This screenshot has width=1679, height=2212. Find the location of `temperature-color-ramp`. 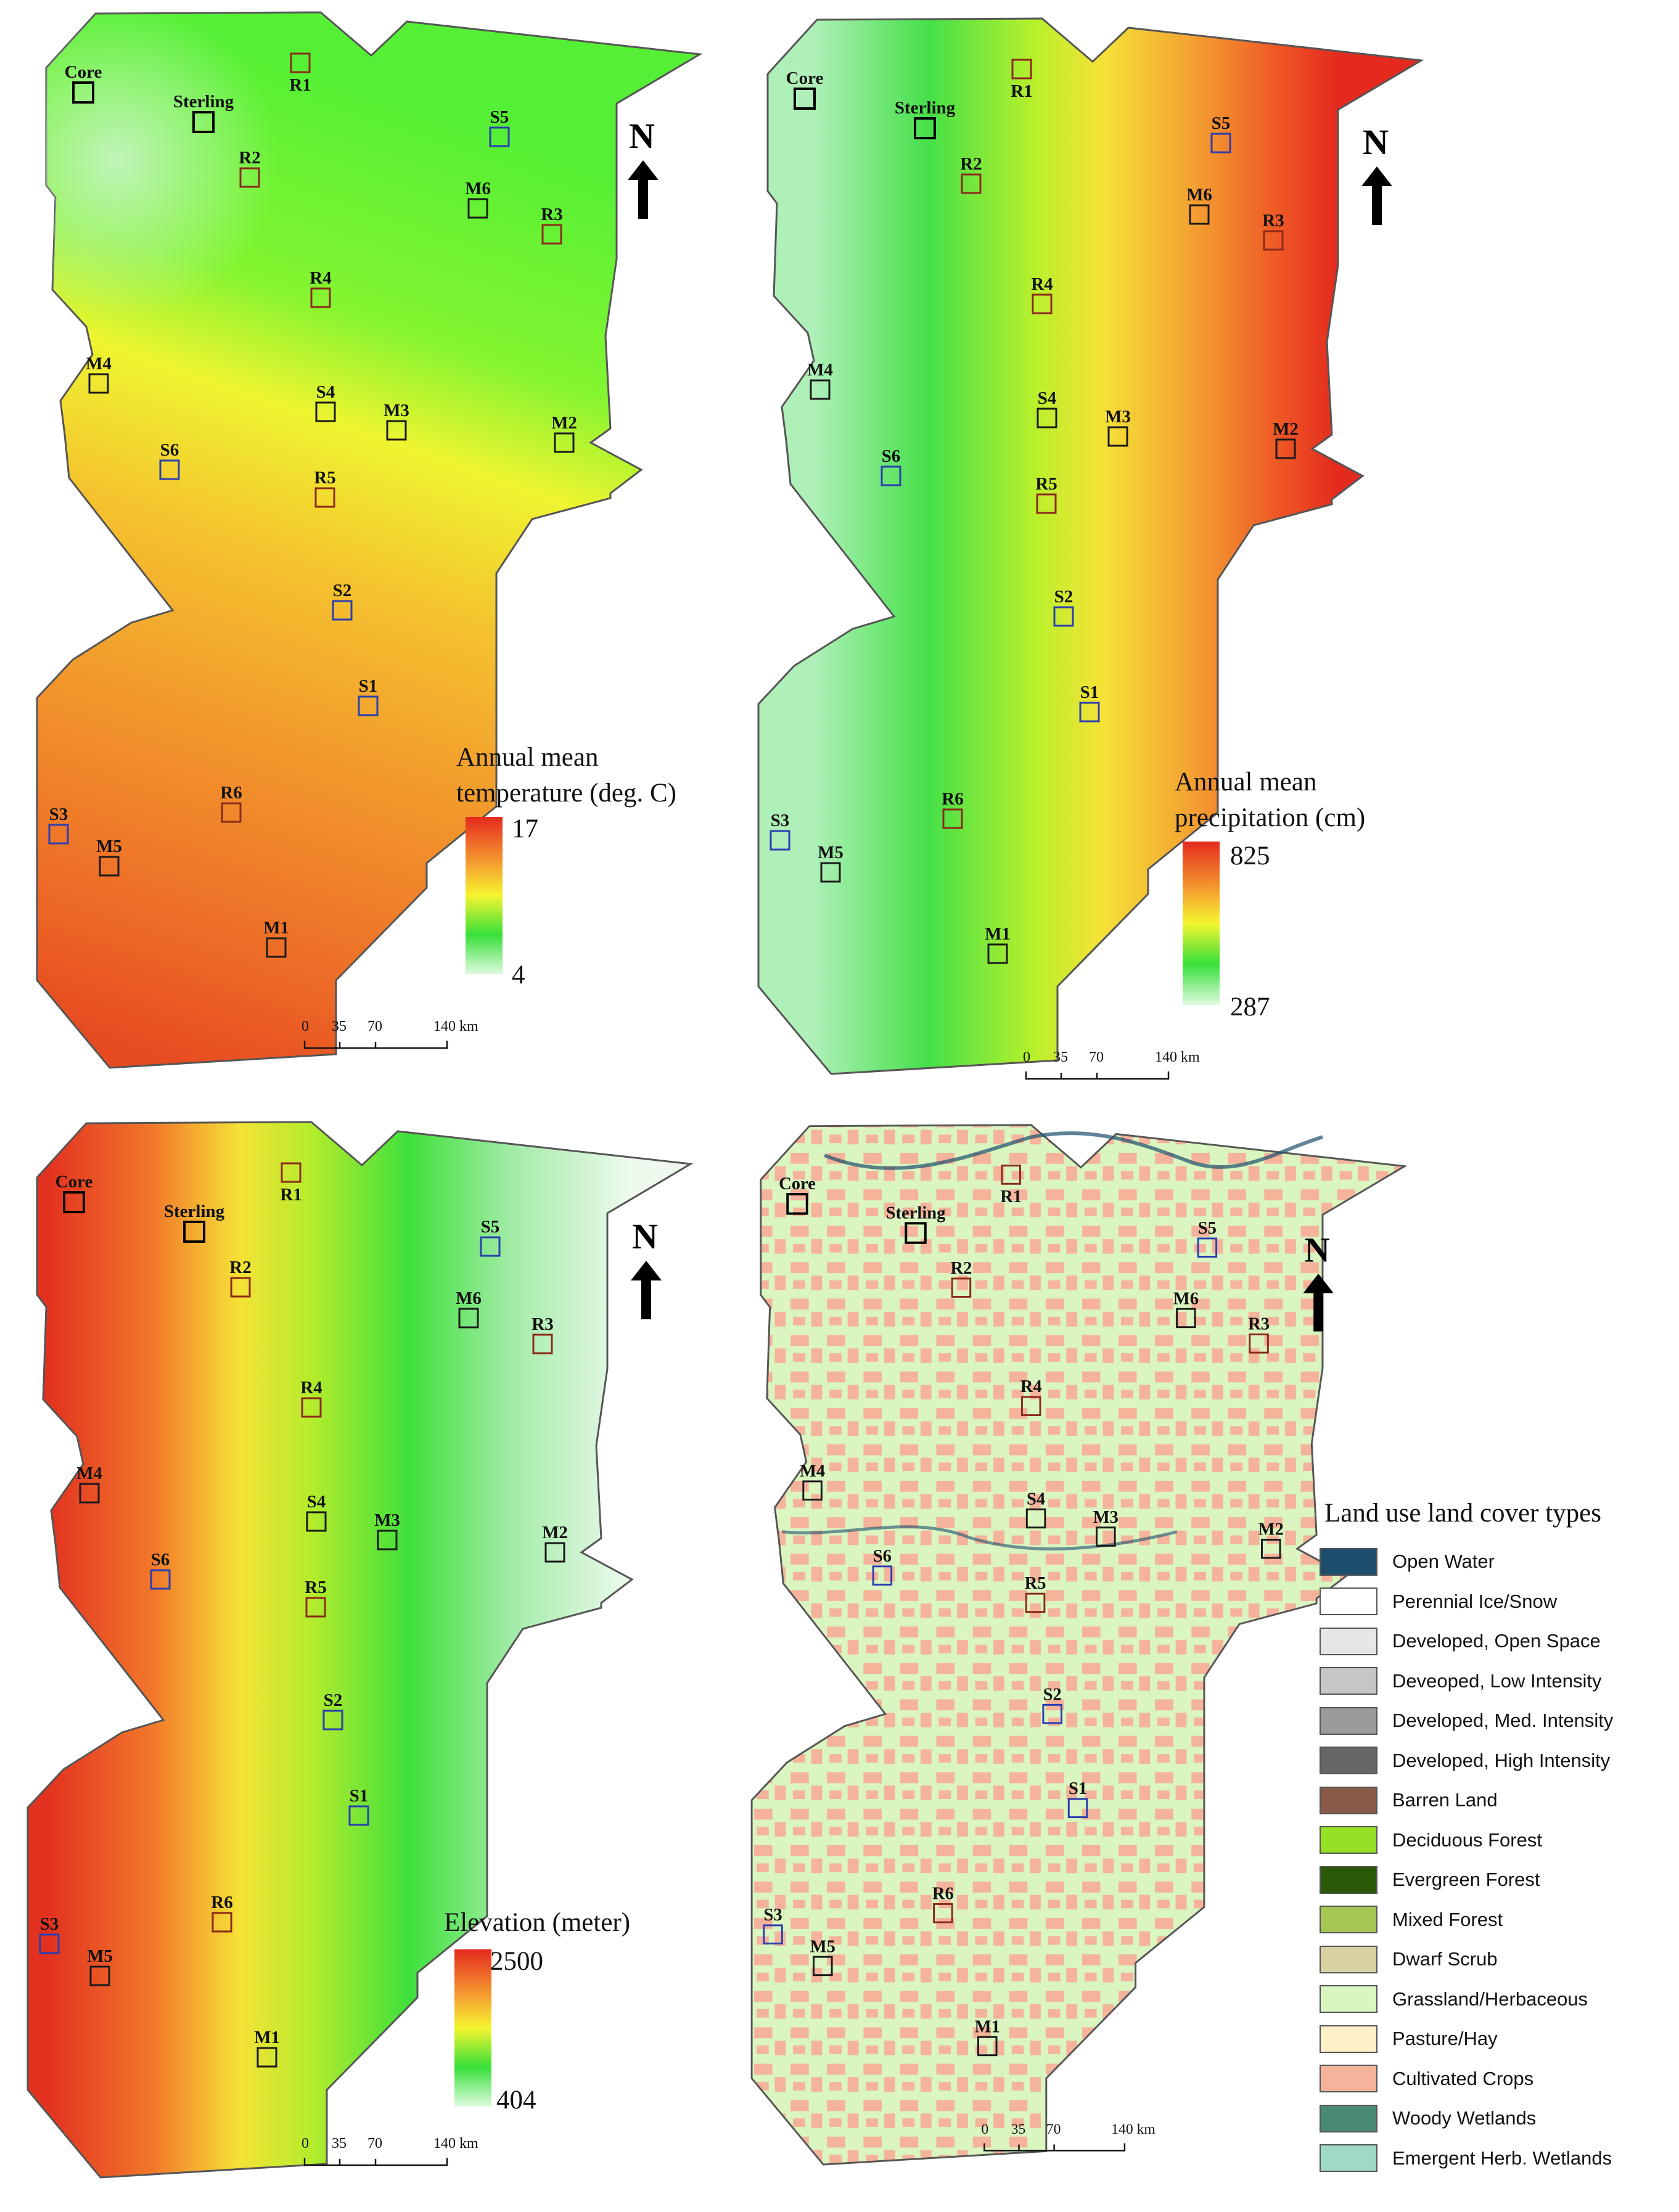

temperature-color-ramp is located at coordinates (485, 896).